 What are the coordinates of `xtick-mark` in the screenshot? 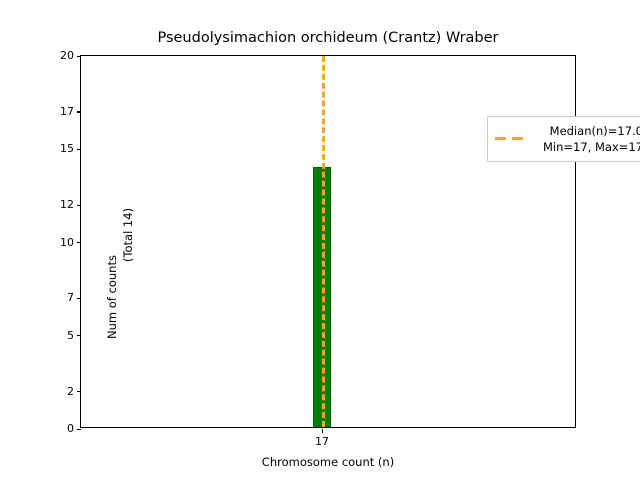 It's located at (322, 431).